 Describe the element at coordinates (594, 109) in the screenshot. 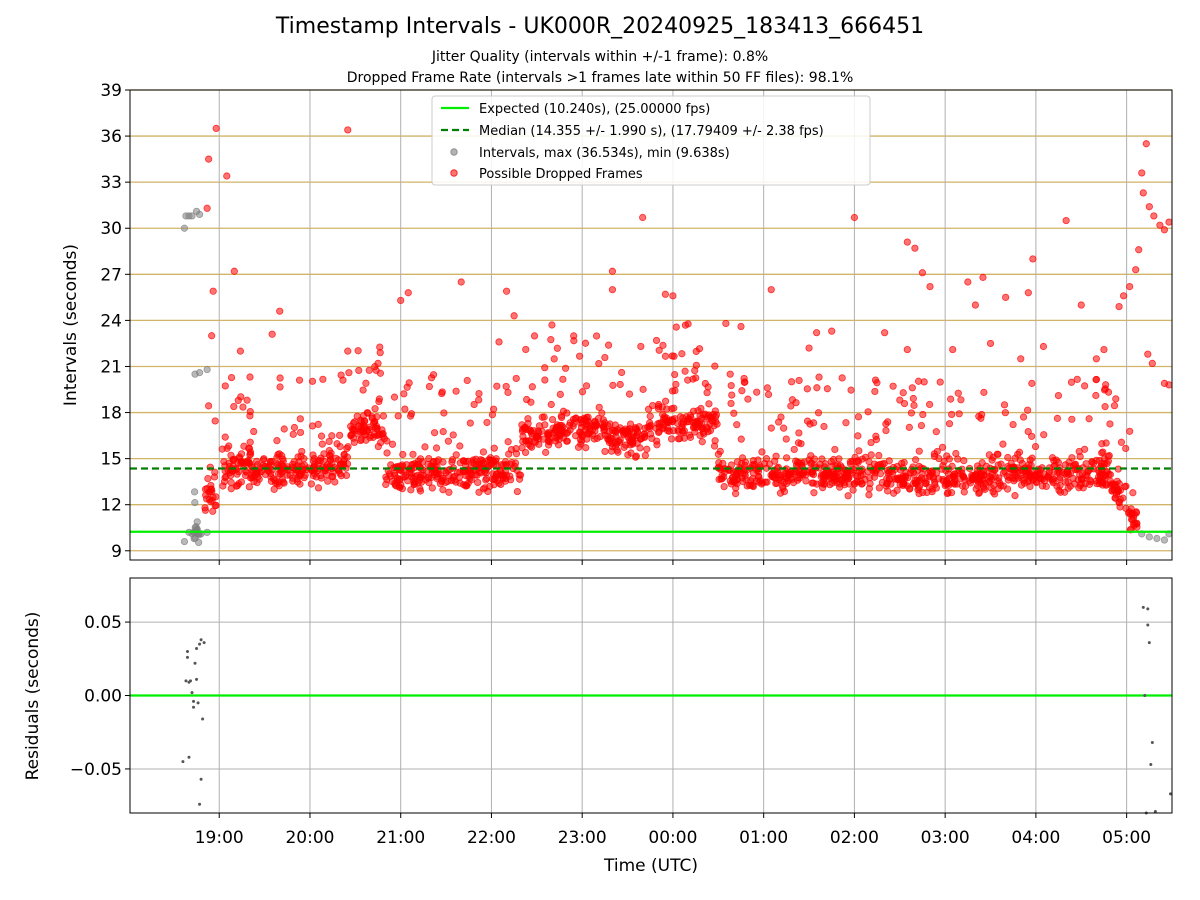

I see `legend-expected-label: Expected (10.240s), (25.00000 fps)` at that location.